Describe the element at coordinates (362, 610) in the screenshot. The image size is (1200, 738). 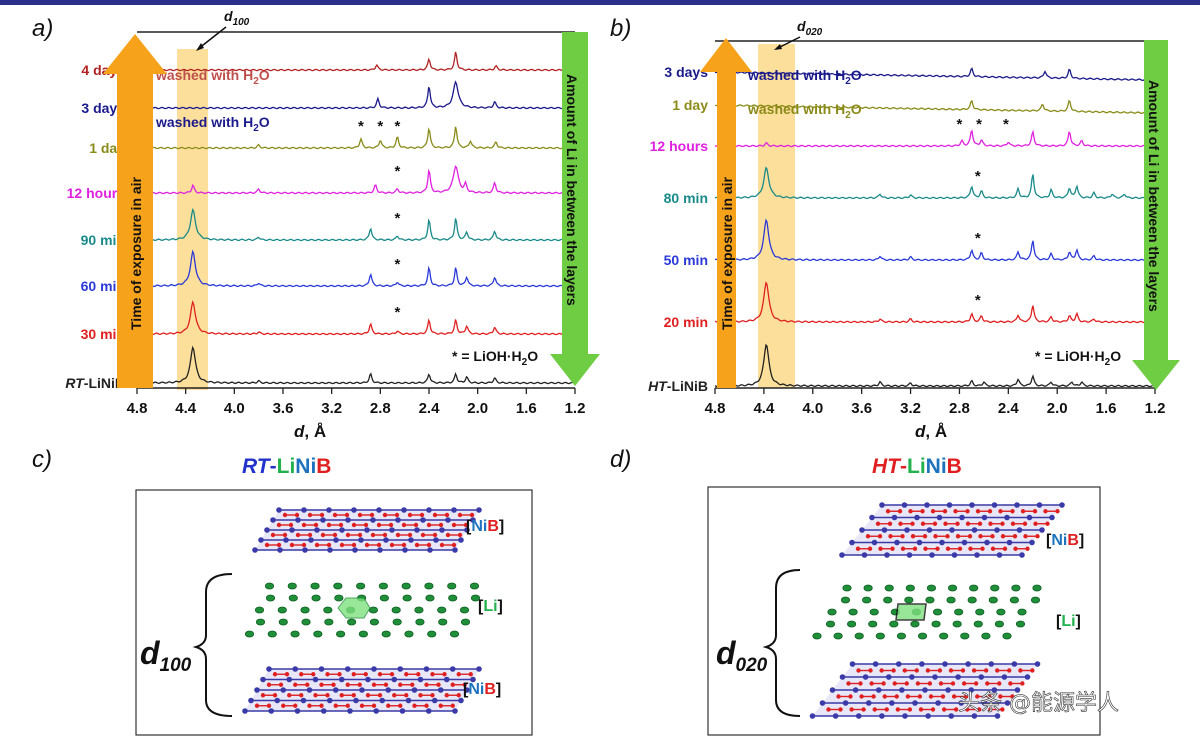
I see `panel-c-structure` at that location.